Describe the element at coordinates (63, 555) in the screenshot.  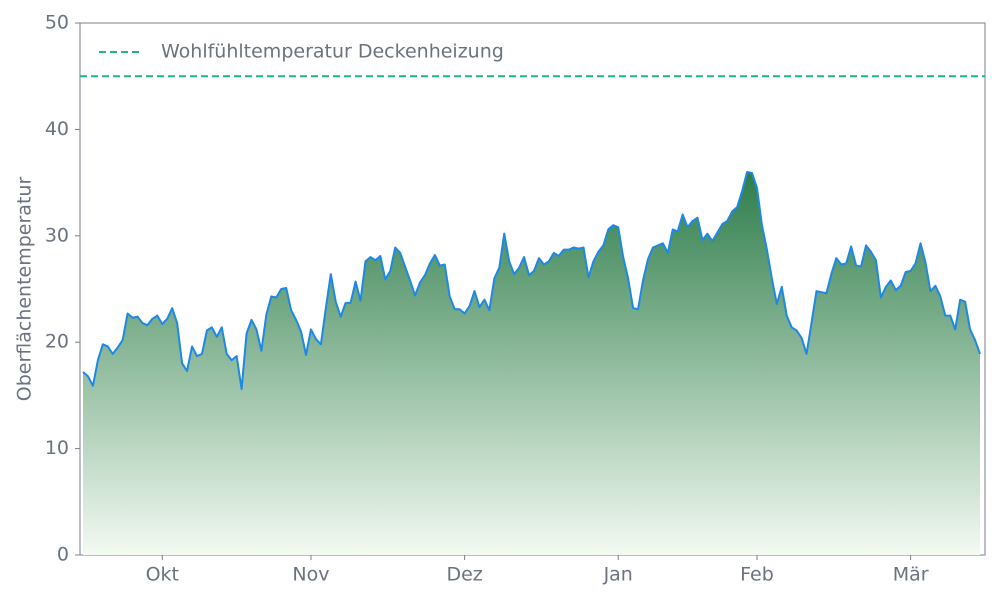
I see `y-tick-label: 0` at that location.